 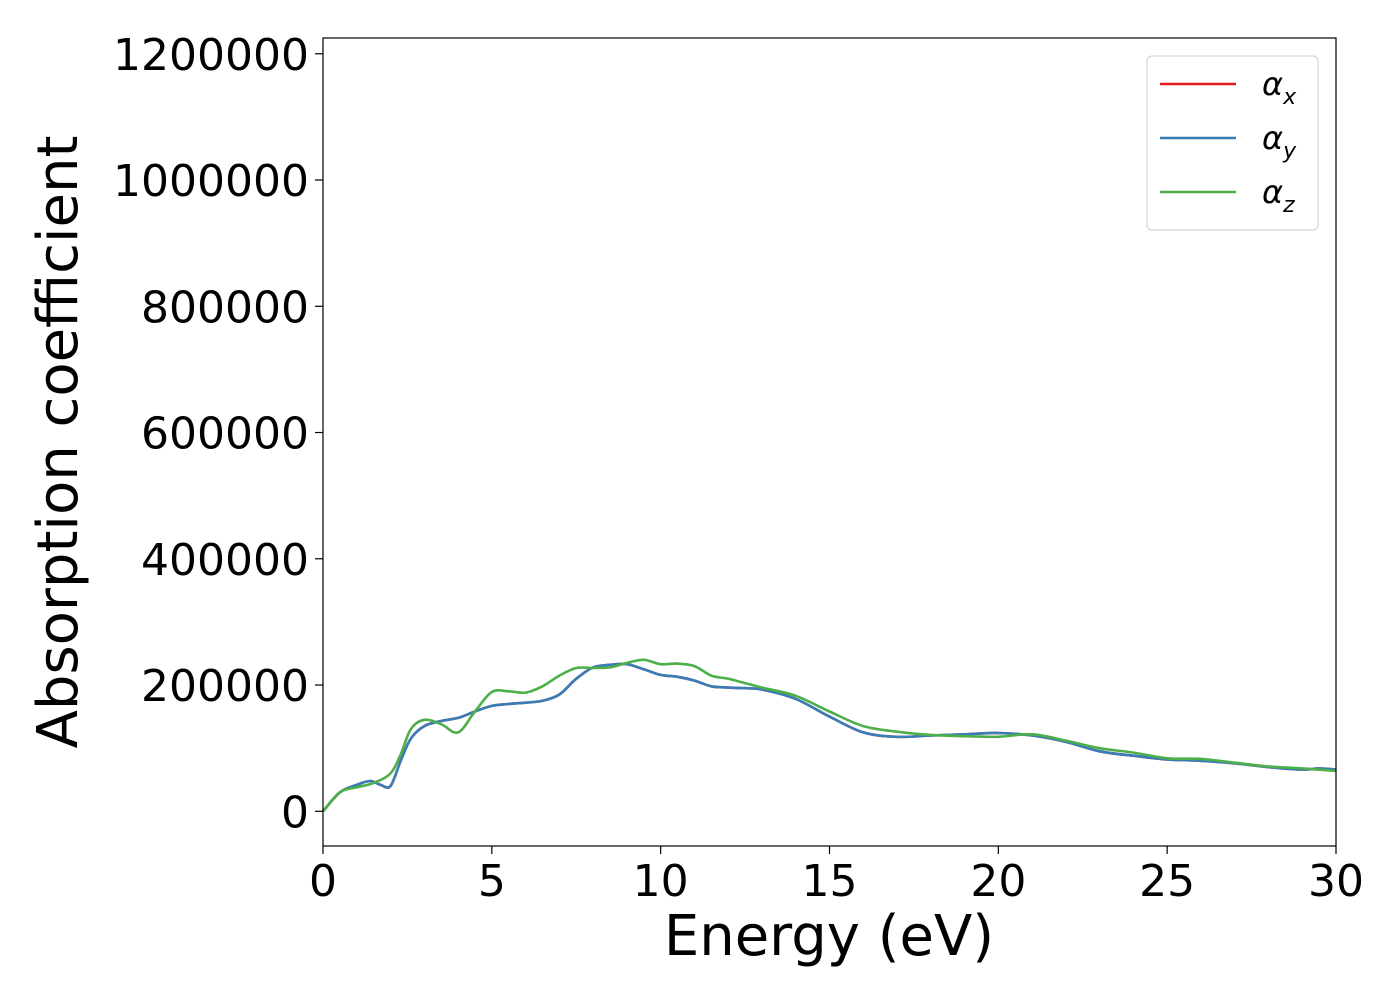 I want to click on series-line-alpha-y, so click(x=829, y=737).